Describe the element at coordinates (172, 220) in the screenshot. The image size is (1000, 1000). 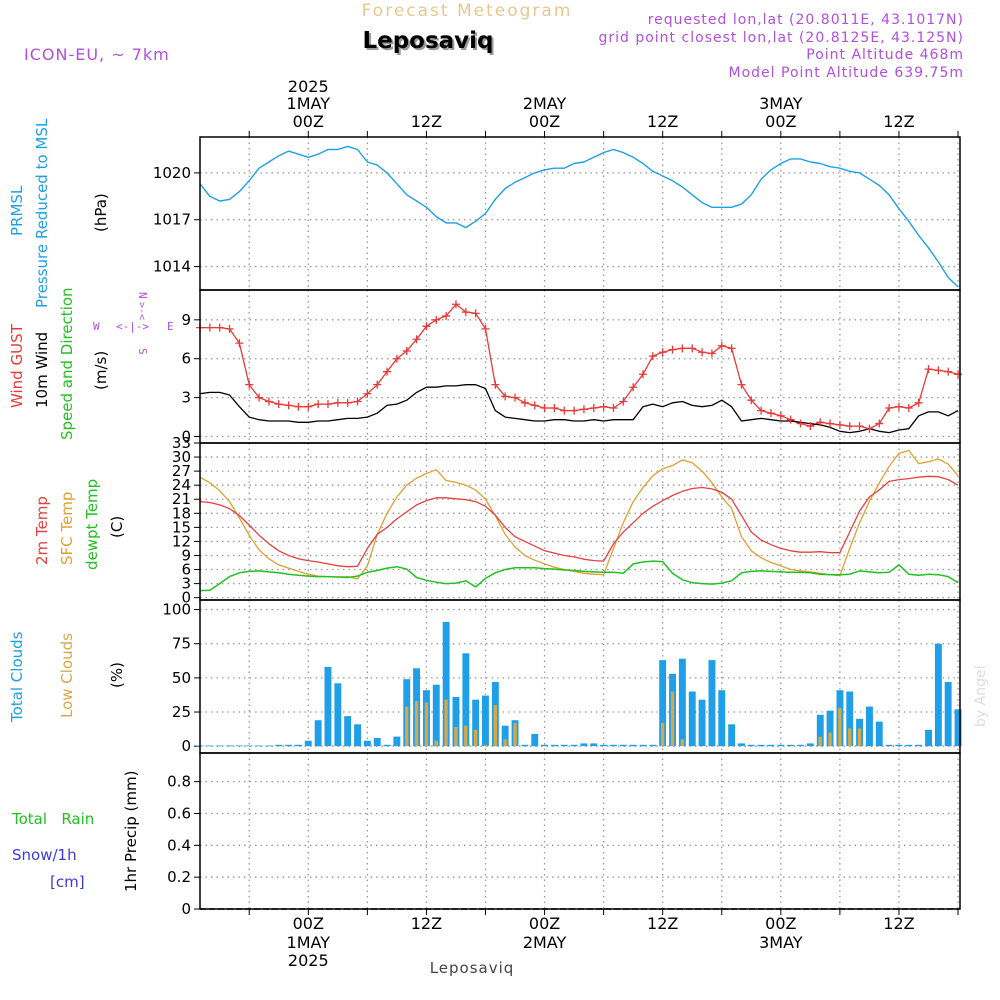
I see `pressure-ytick-label: 1017` at that location.